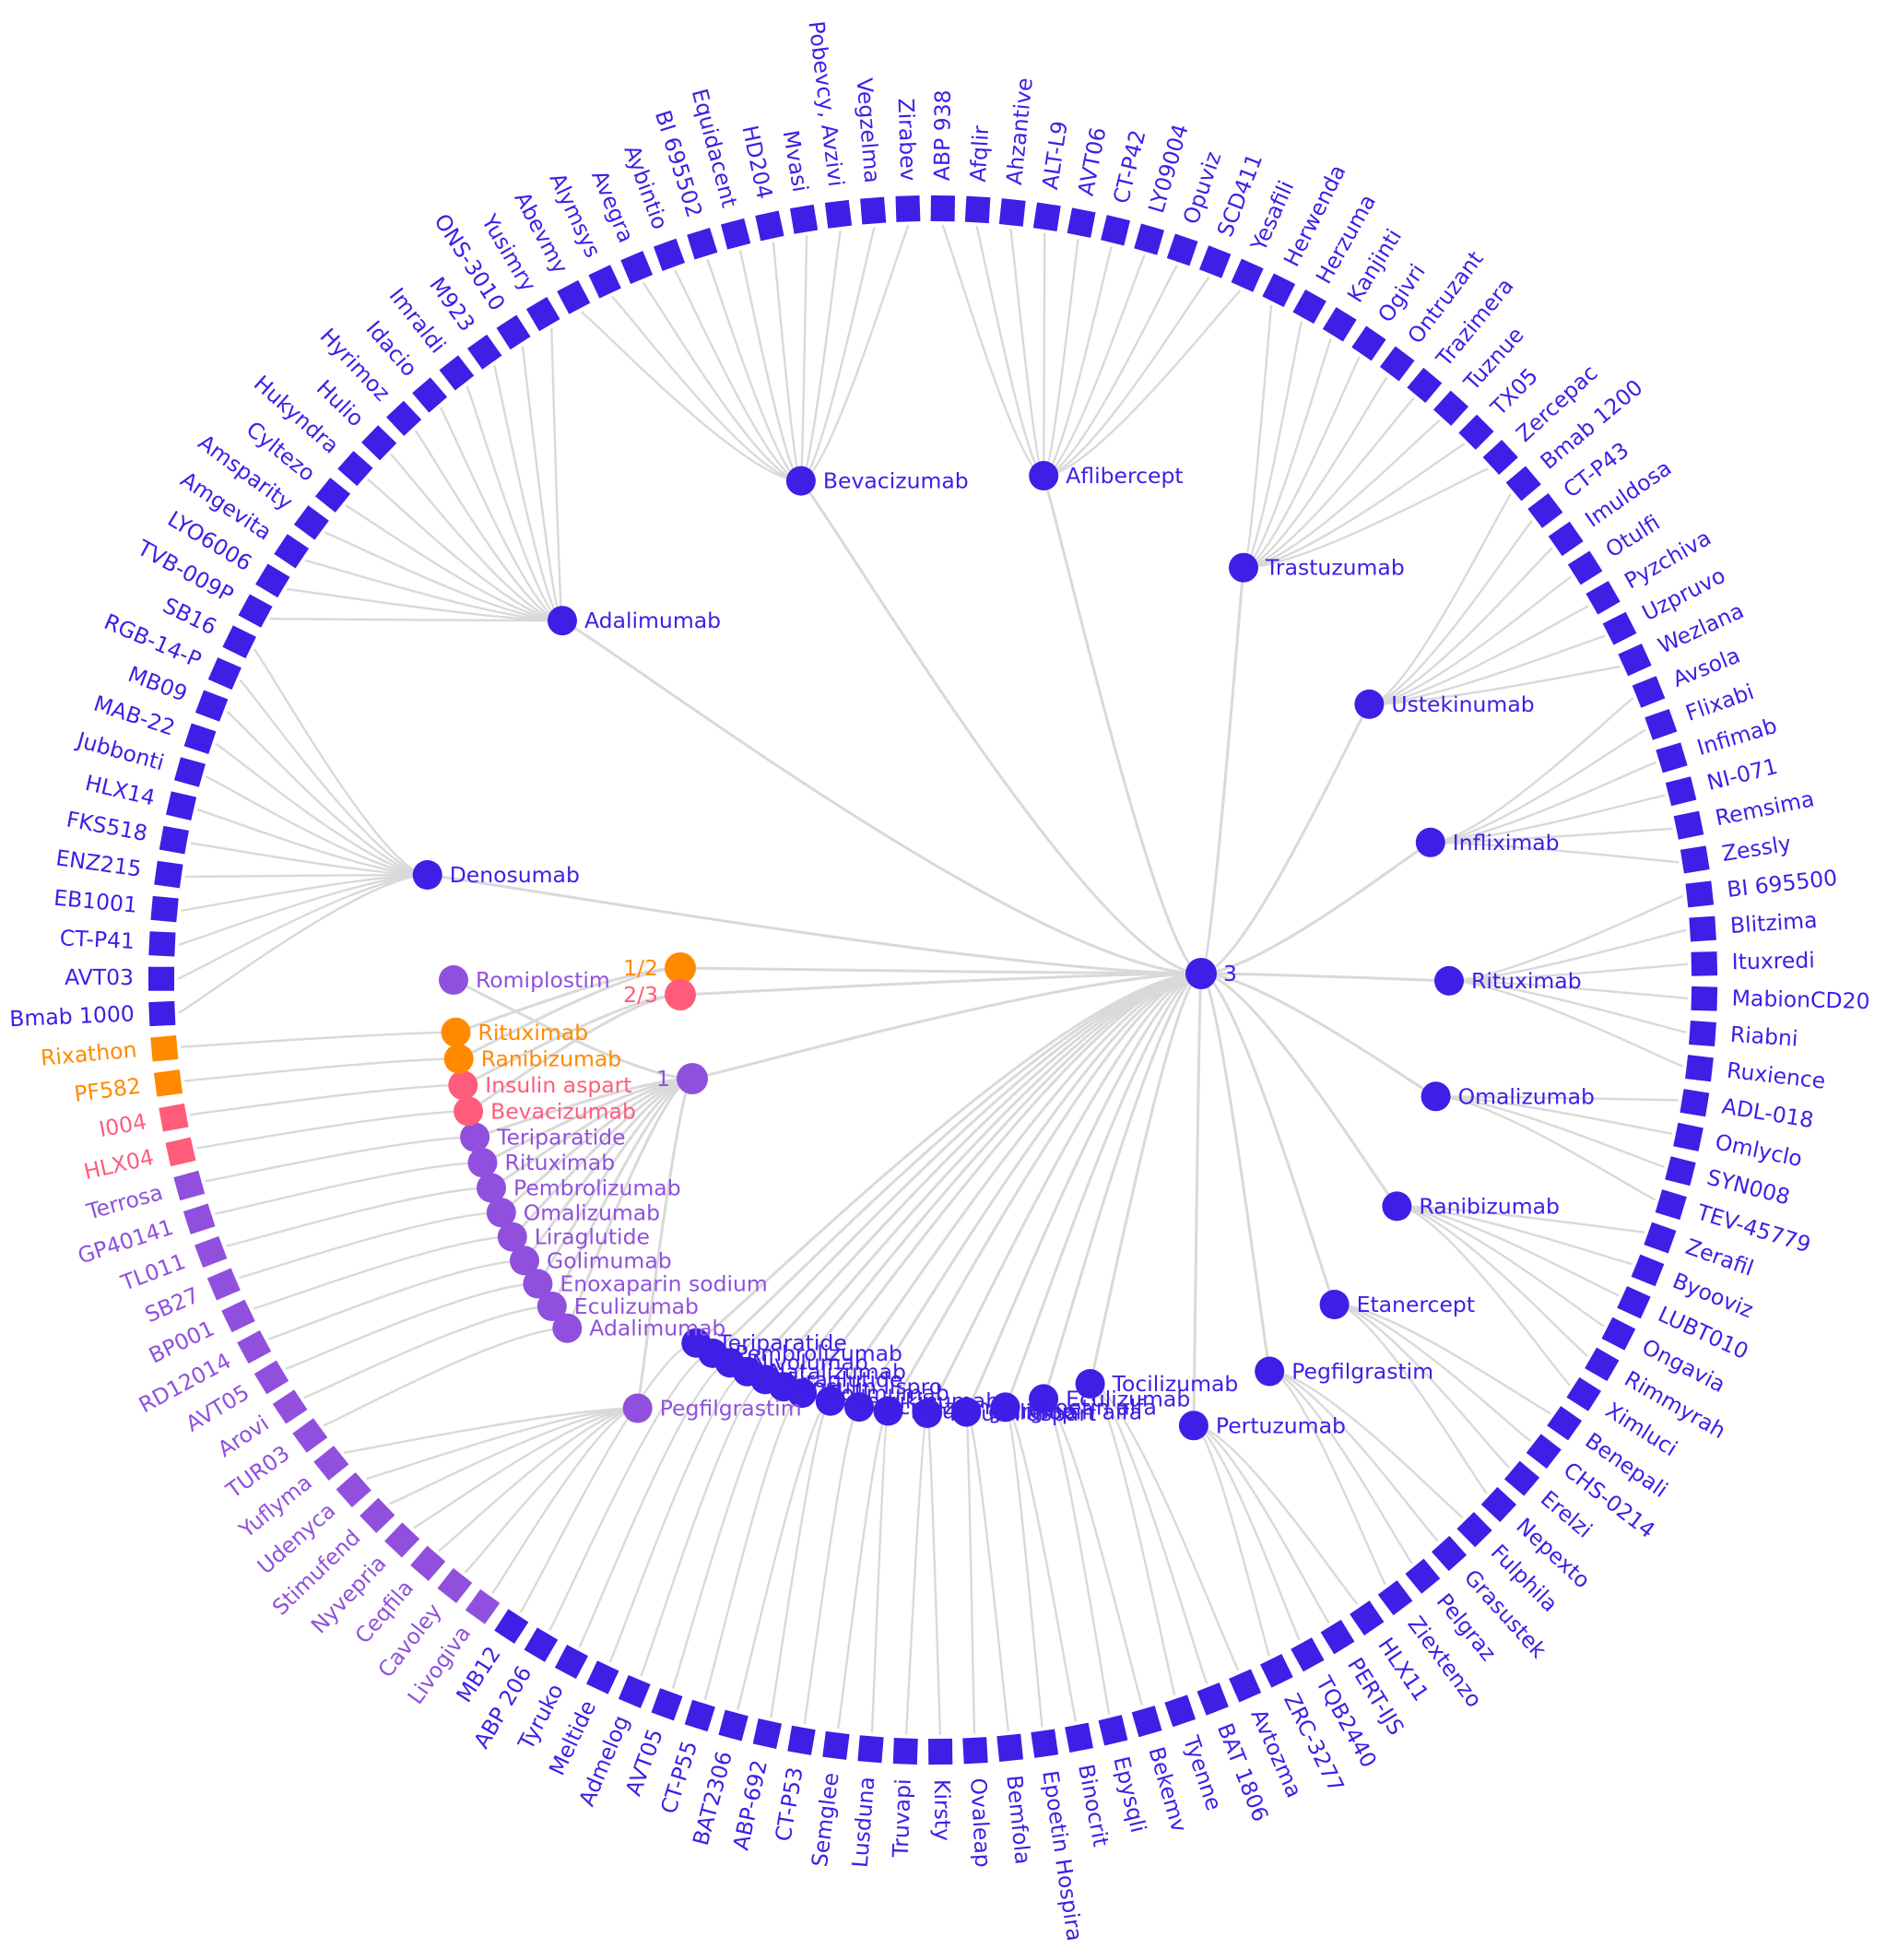 The image size is (1898, 1960). Describe the element at coordinates (844, 1379) in the screenshot. I see `group-label-liraglutide: Liraglutide` at that location.